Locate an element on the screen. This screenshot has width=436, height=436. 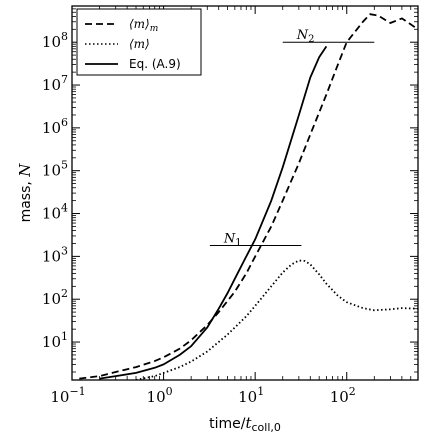
y-tick-label: 10³ is located at coordinates (55, 254).